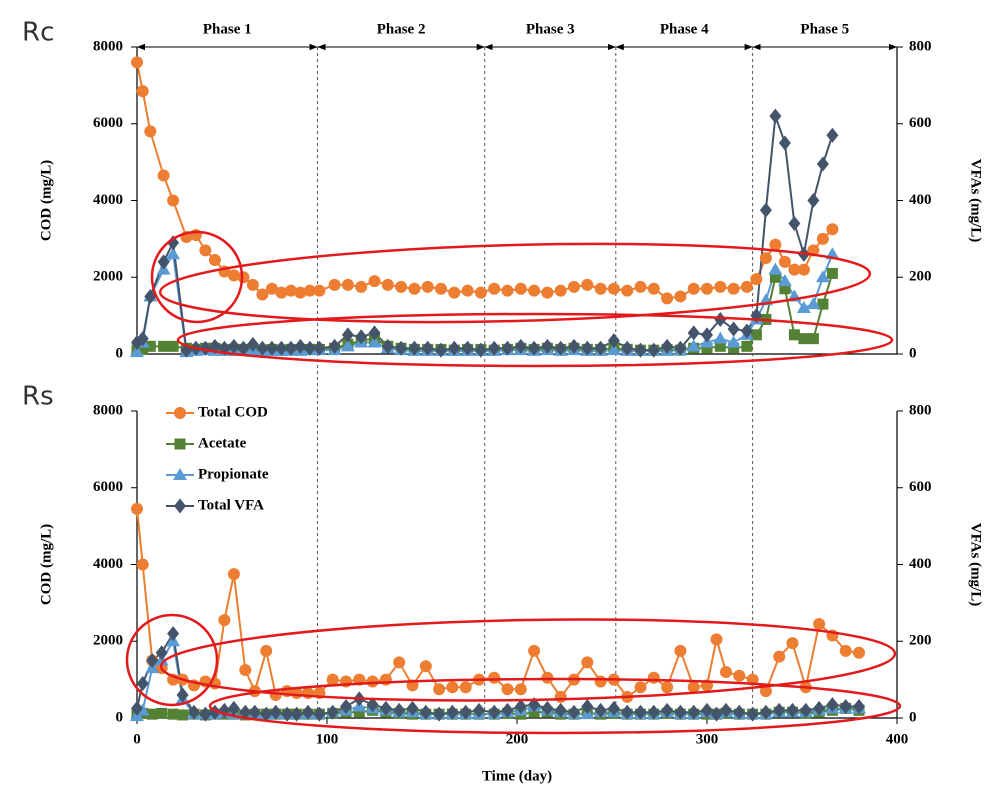 This screenshot has height=794, width=989. What do you see at coordinates (920, 641) in the screenshot?
I see `y2-tick-label: 200` at bounding box center [920, 641].